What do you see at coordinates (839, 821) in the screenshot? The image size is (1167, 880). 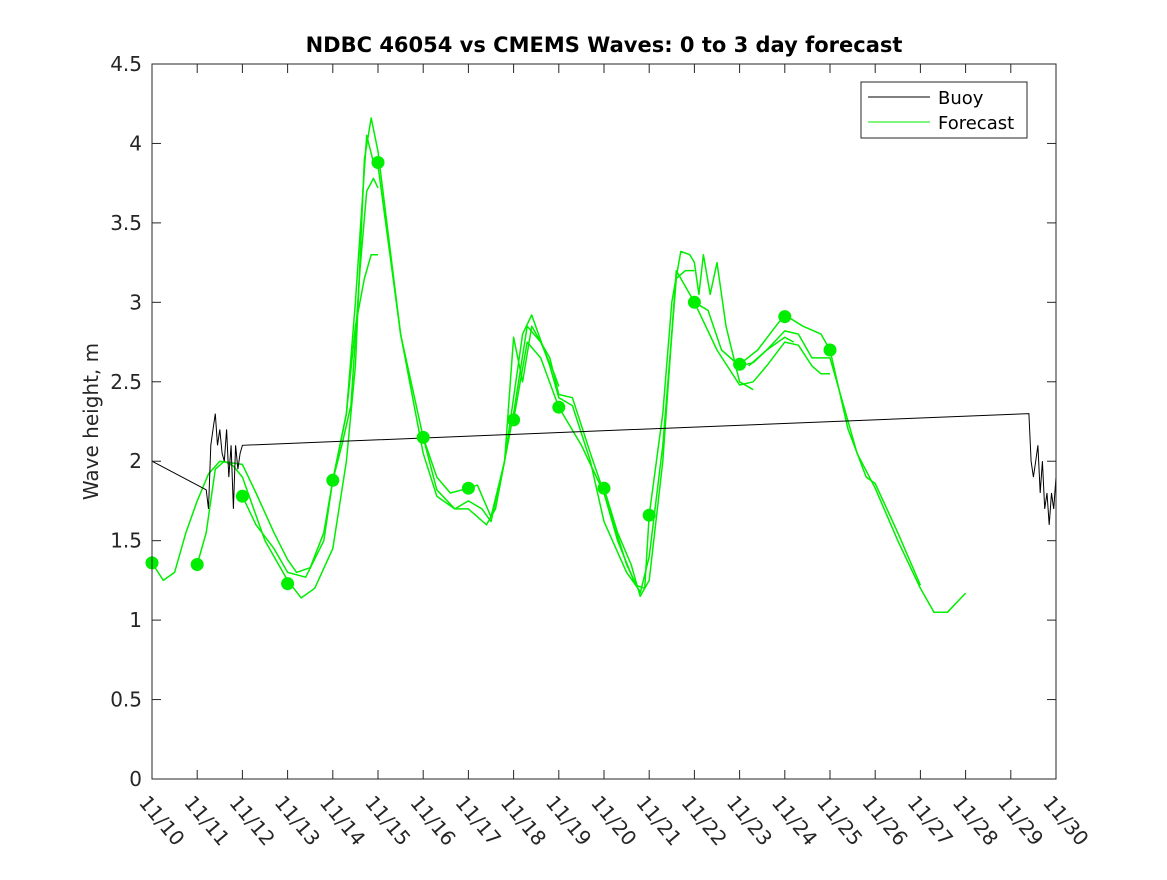 I see `x-tick-label: 11/25` at bounding box center [839, 821].